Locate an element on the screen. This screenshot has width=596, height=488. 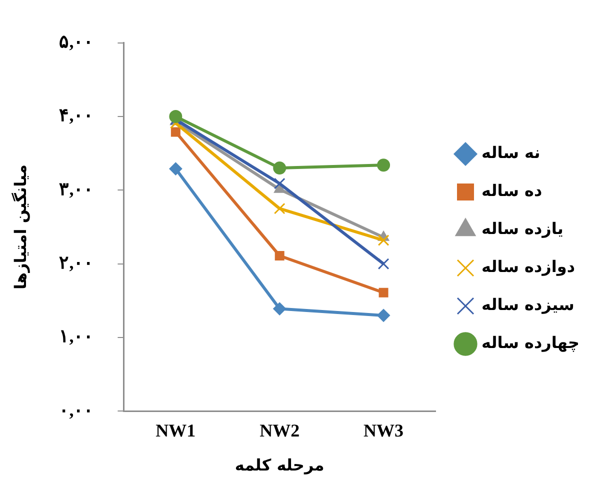
legend-label: نه ساله is located at coordinates (511, 152).